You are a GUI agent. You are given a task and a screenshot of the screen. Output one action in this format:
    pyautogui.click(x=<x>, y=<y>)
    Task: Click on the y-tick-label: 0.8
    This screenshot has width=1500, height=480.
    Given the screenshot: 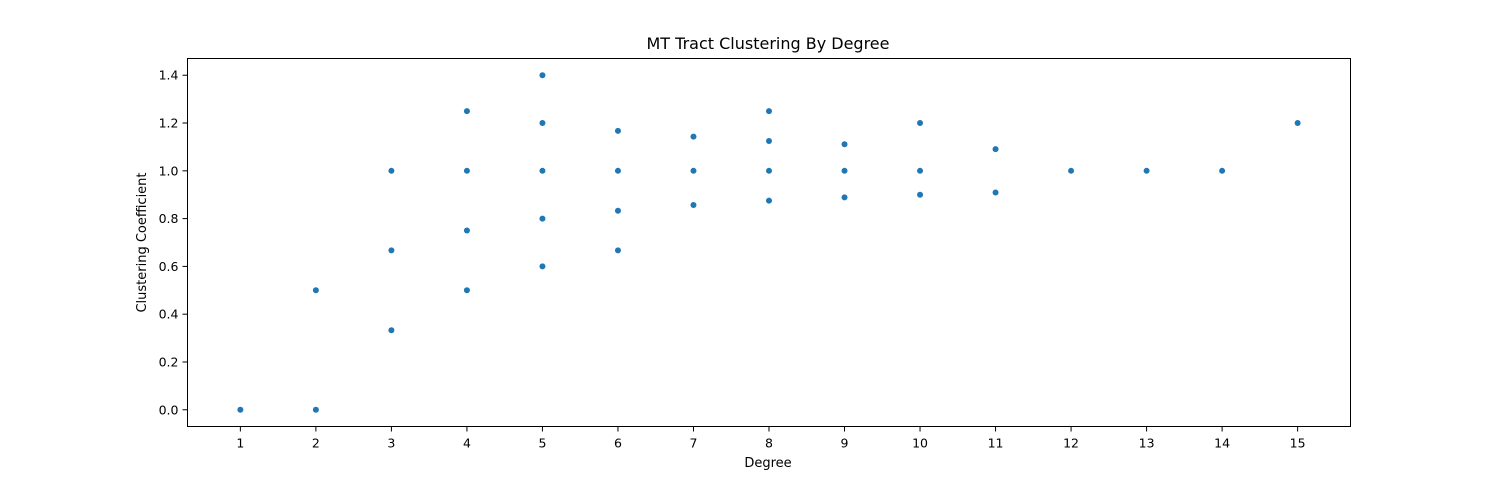 What is the action you would take?
    pyautogui.click(x=169, y=218)
    